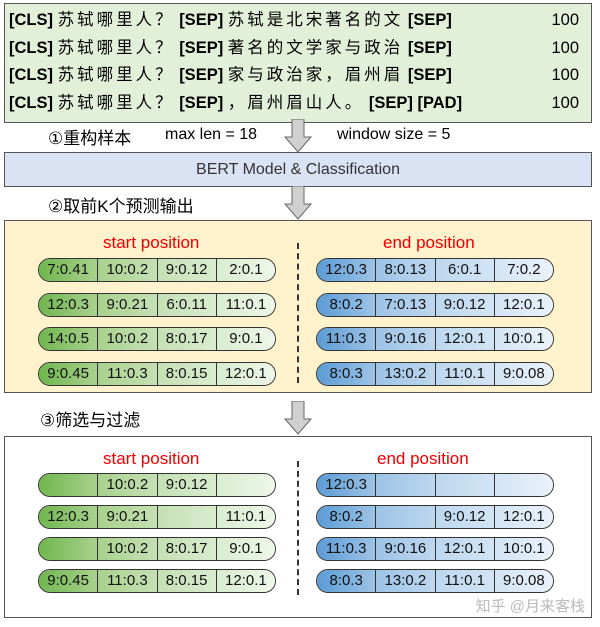  Describe the element at coordinates (465, 270) in the screenshot. I see `prediction-cell: 6:0.1` at that location.